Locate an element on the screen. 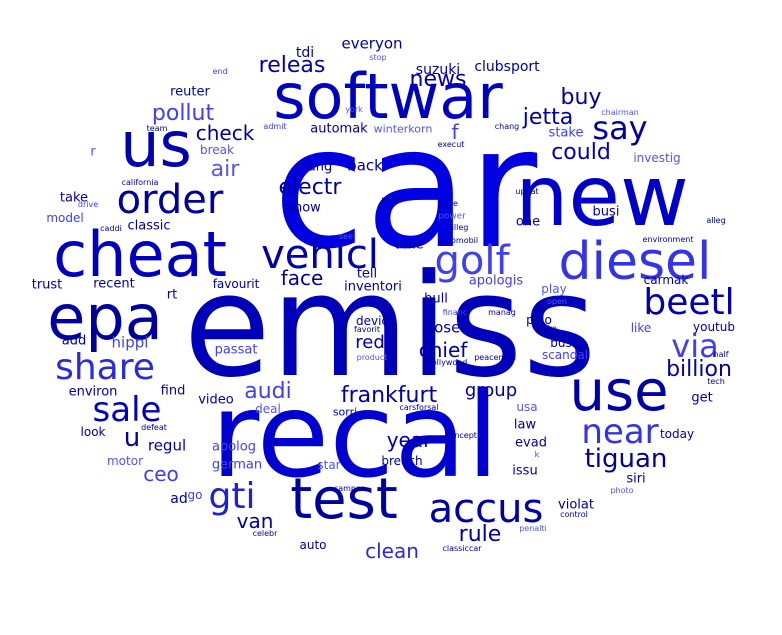  word-polo: polo is located at coordinates (539, 320).